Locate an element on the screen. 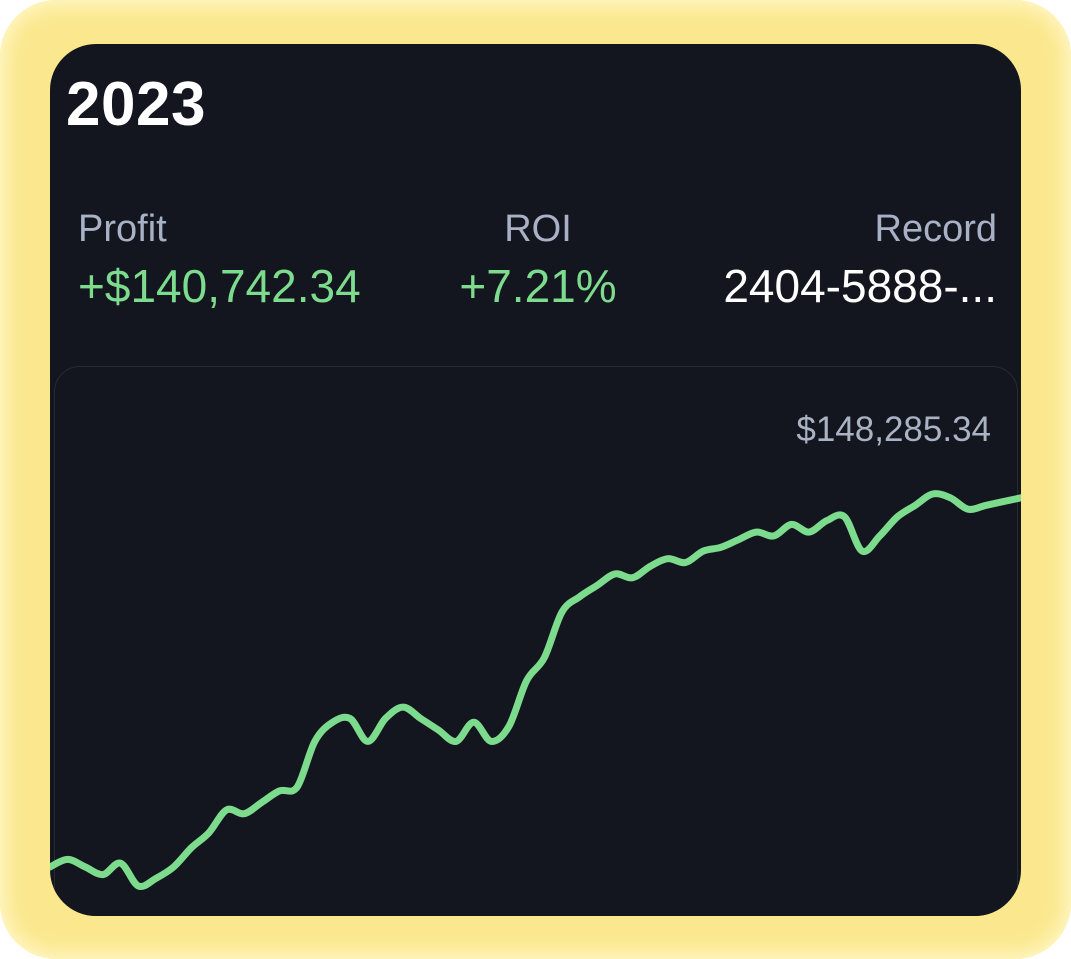 This screenshot has width=1071, height=959. roi-stat: ROI +7.21% is located at coordinates (538, 259).